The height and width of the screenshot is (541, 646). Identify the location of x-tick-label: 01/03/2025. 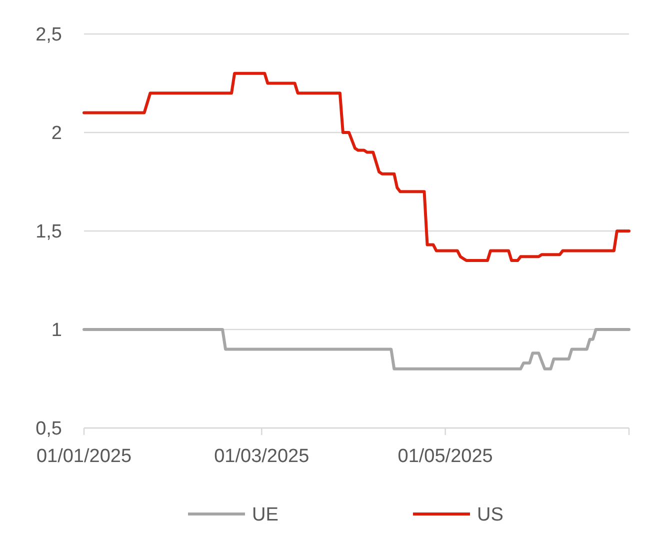
(262, 456).